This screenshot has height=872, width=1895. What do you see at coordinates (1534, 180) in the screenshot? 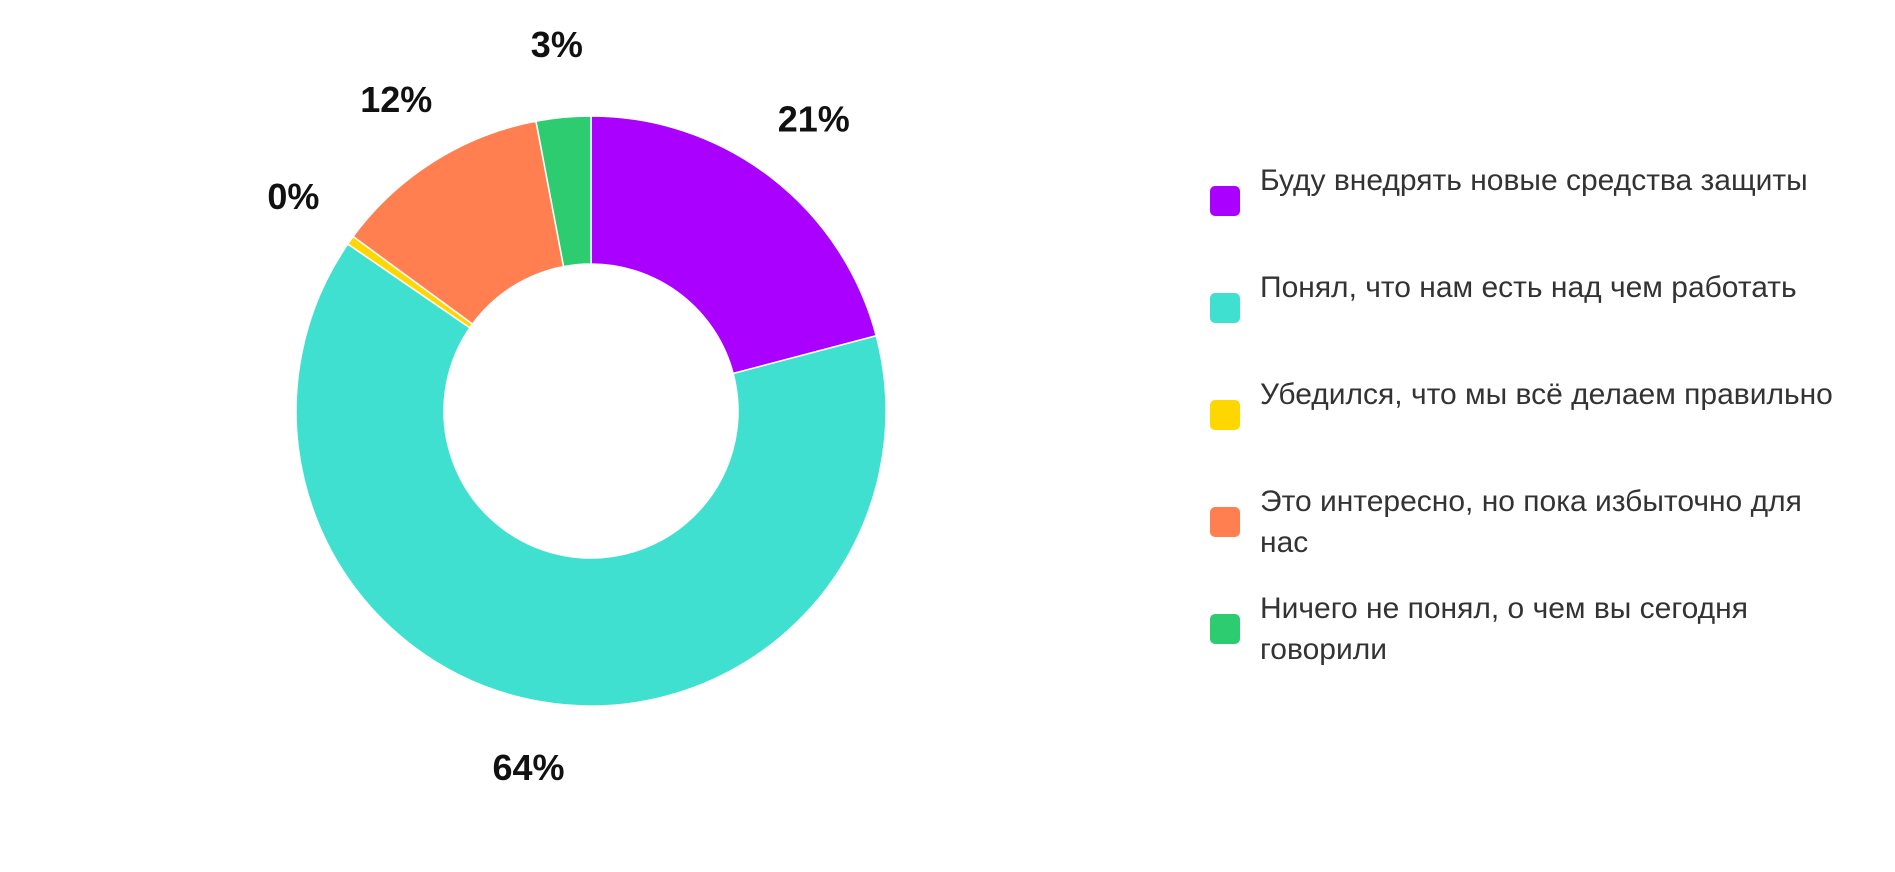
I see `legend-label: Буду внедрять новые средства защиты` at bounding box center [1534, 180].